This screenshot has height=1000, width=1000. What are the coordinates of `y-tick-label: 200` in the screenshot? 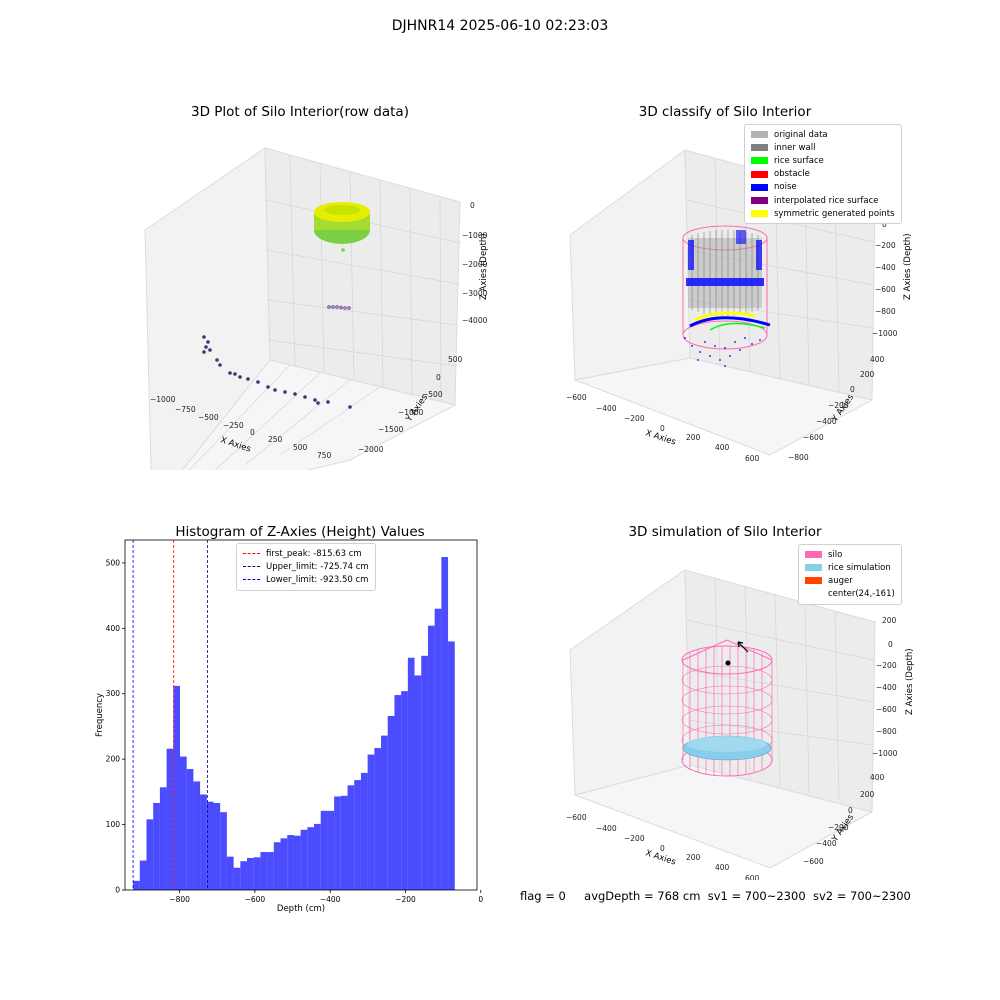 It's located at (113, 759).